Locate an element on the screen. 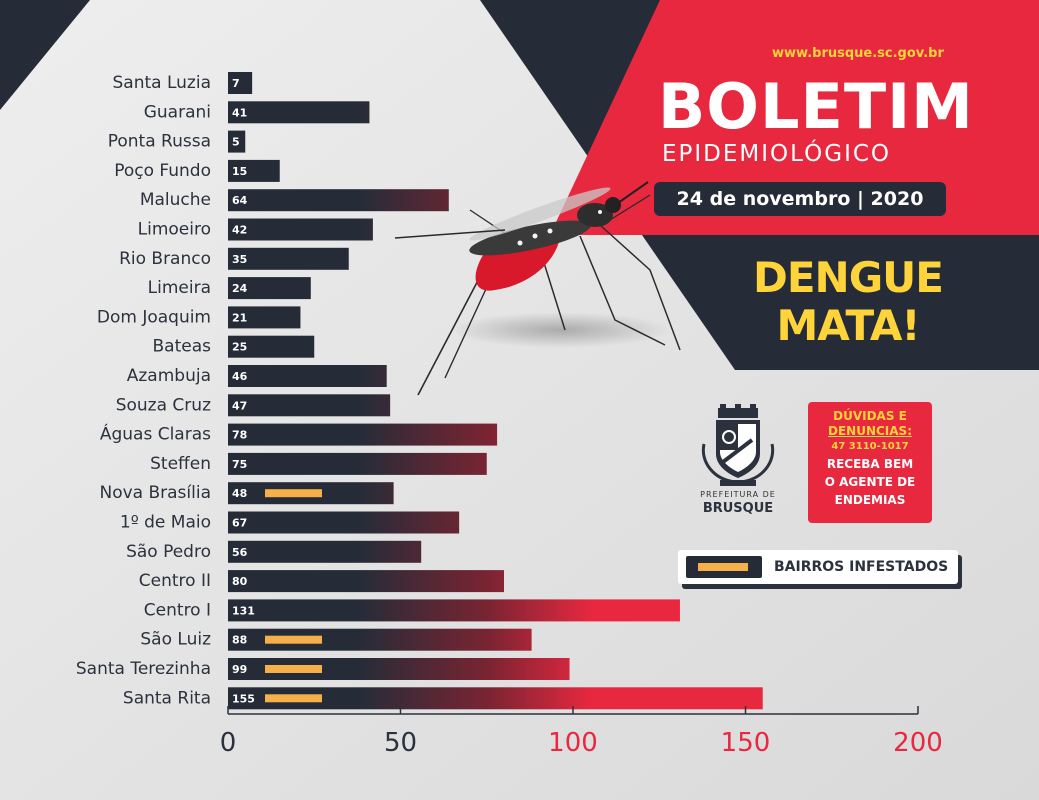 Image resolution: width=1039 pixels, height=800 pixels. category-label-poco-fundo: Poço Fundo is located at coordinates (162, 171).